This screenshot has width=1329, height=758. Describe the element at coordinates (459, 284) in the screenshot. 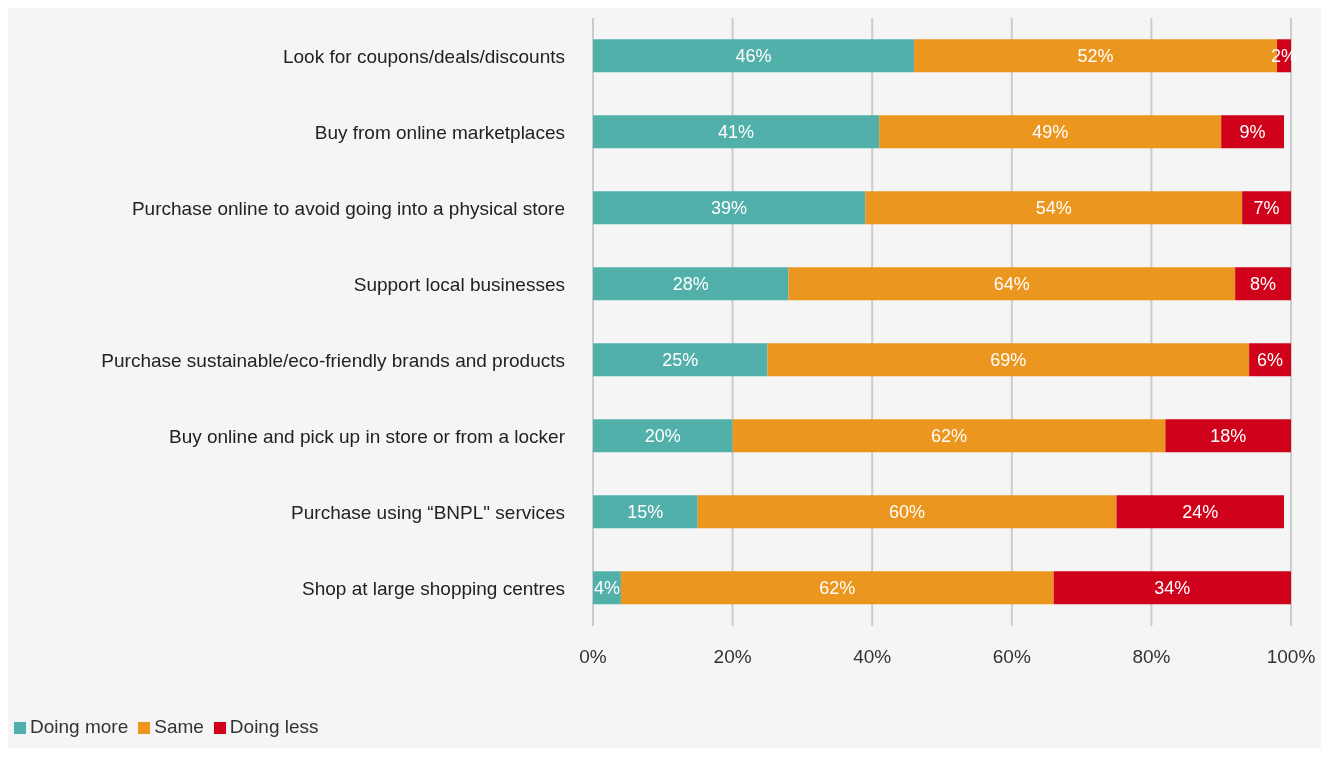

I see `y-tick-label: Support local businesses` at that location.